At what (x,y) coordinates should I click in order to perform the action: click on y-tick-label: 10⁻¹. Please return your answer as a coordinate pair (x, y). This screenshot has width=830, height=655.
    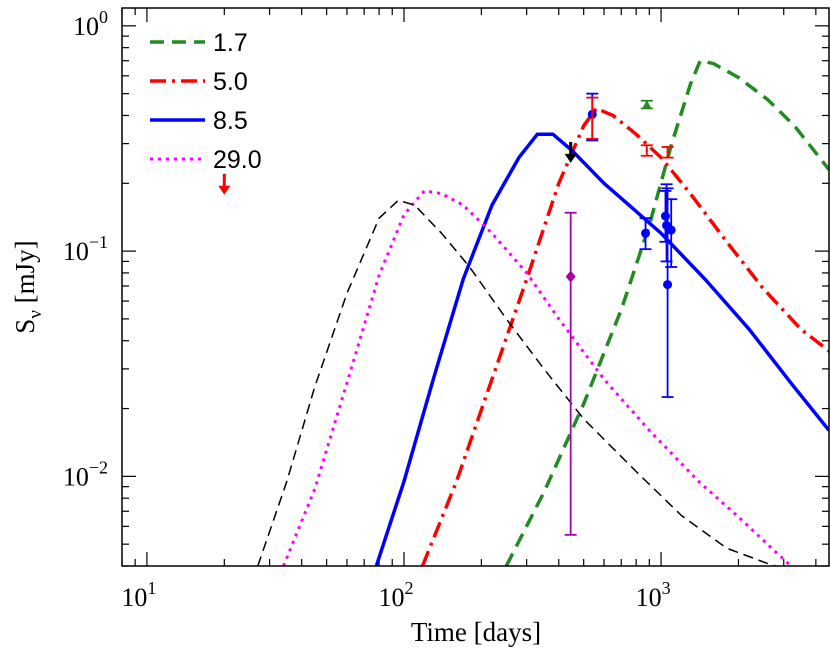
    Looking at the image, I should click on (85, 249).